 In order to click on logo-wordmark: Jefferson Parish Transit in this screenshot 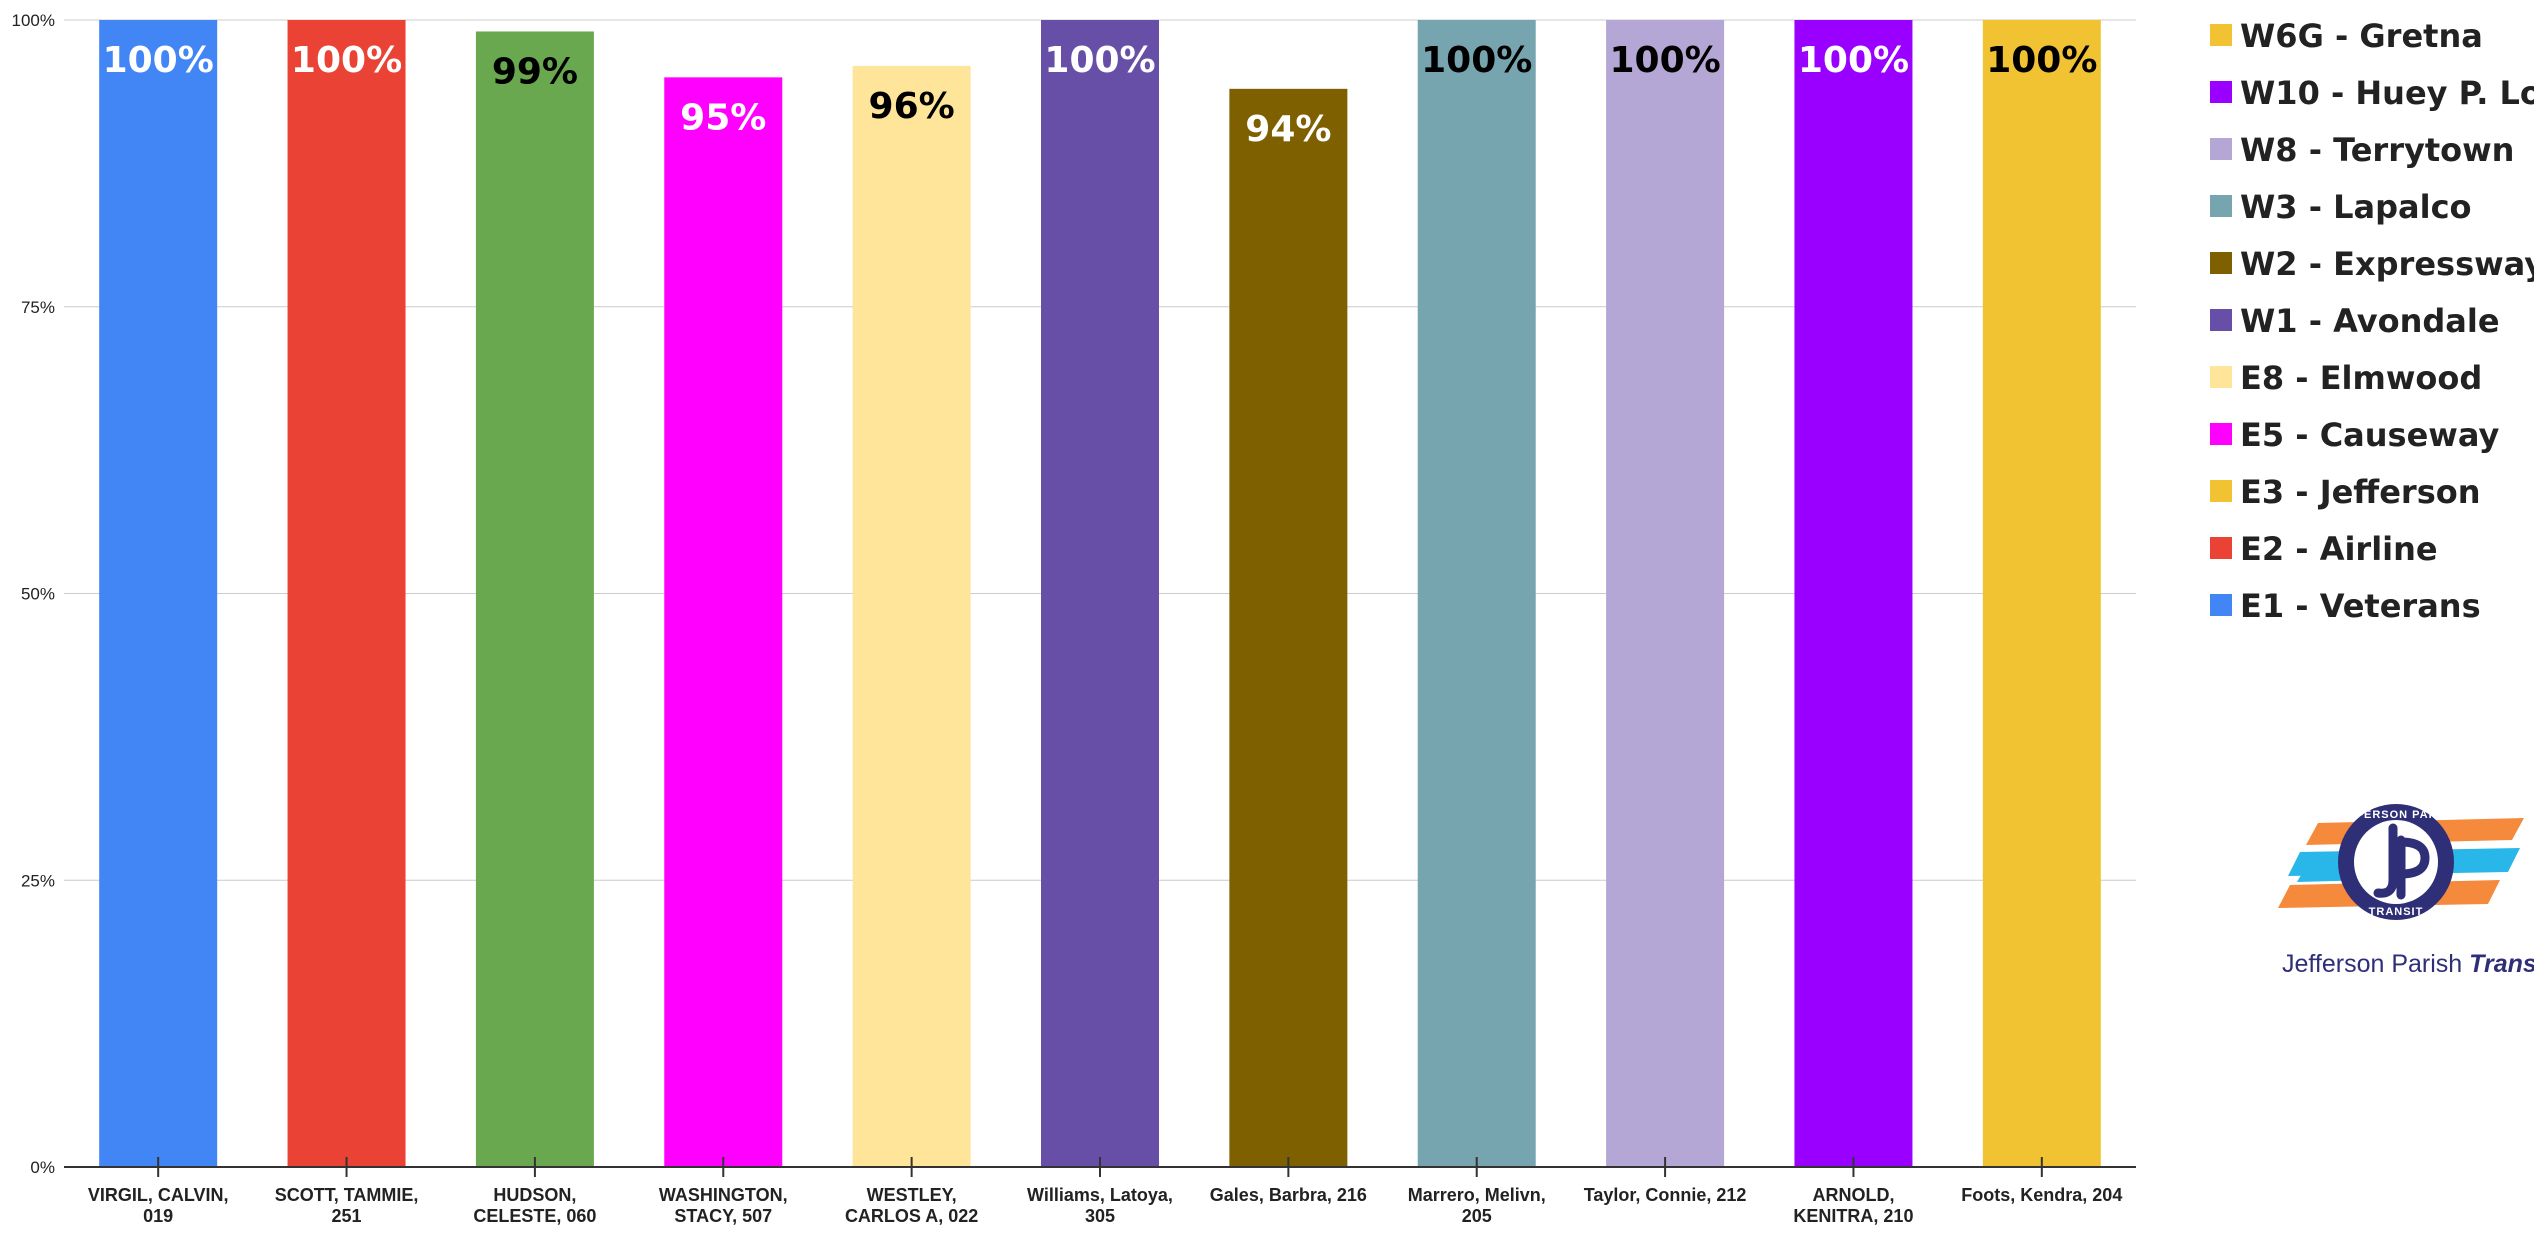, I will do `click(2408, 964)`.